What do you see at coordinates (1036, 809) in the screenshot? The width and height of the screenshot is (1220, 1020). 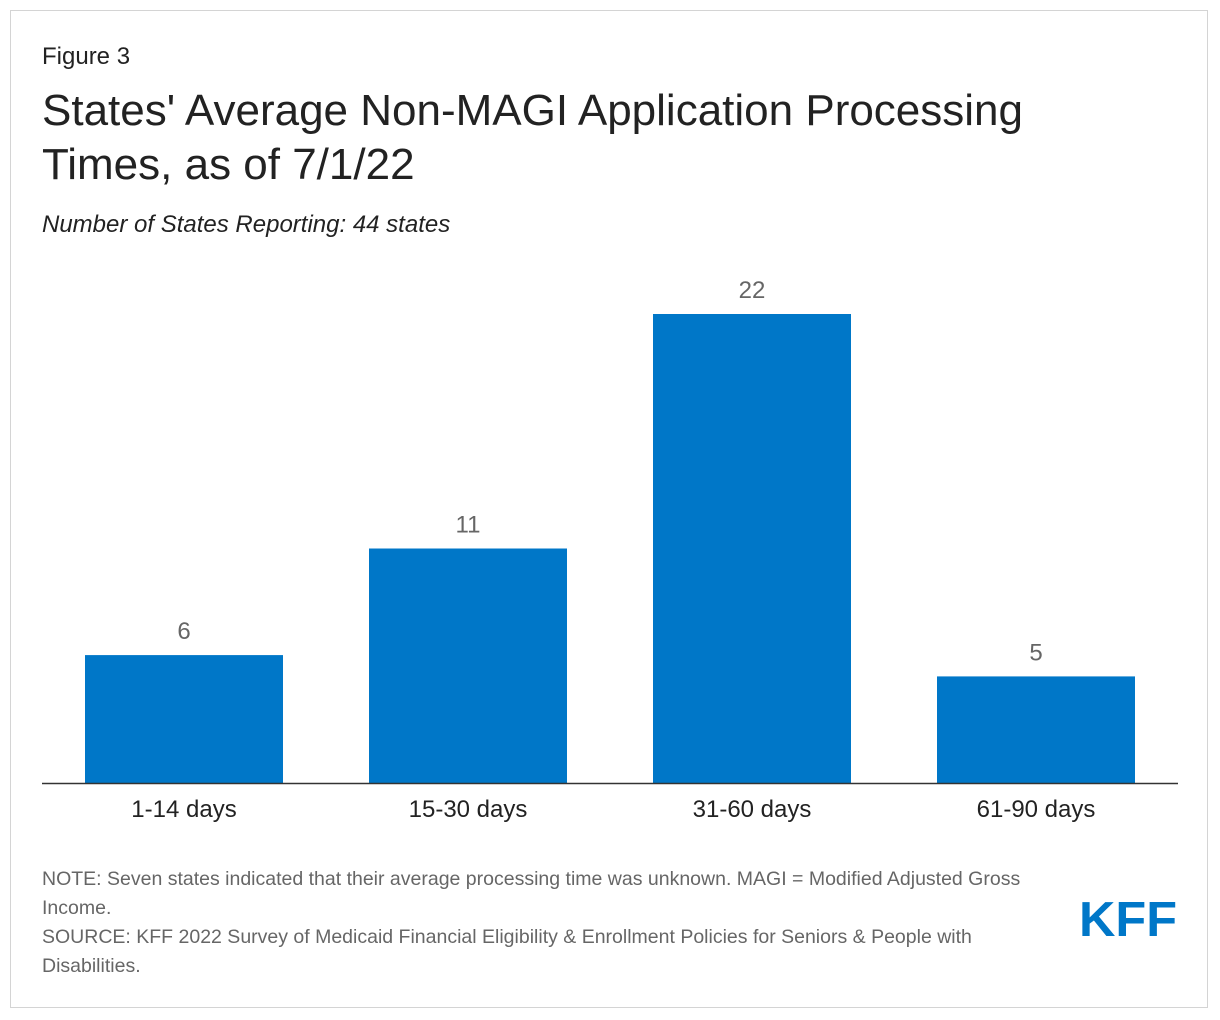 I see `x-tick-label: 61-90 days` at bounding box center [1036, 809].